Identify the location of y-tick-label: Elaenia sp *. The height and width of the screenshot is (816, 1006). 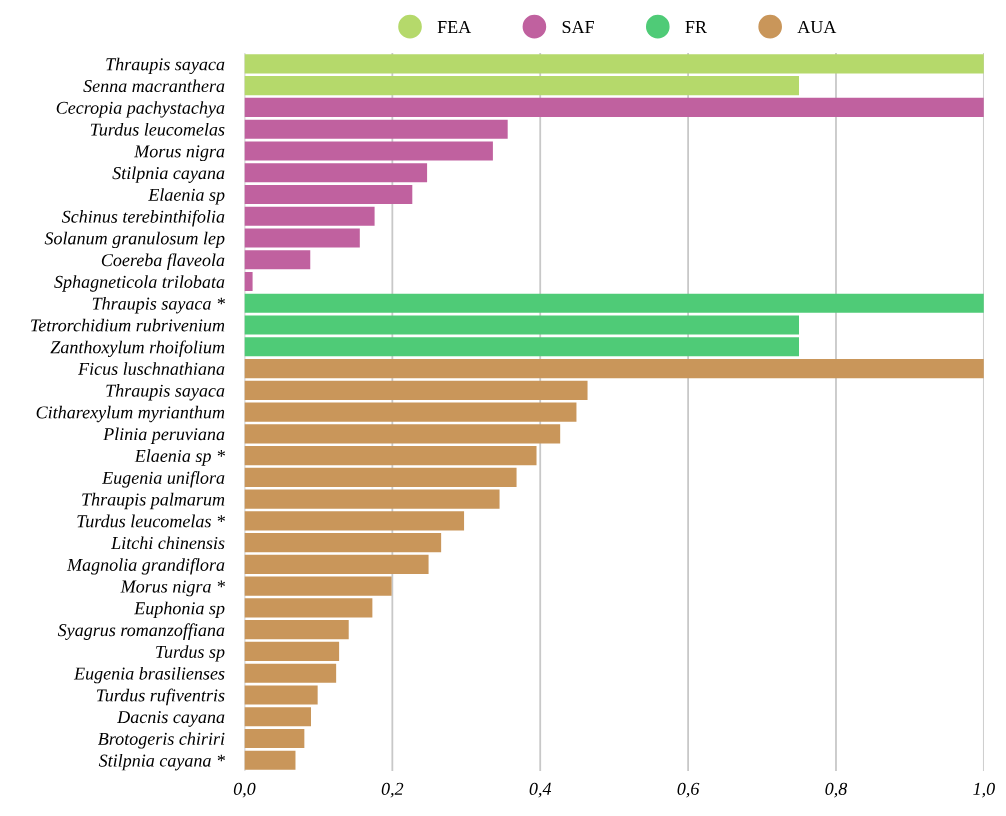
(179, 457).